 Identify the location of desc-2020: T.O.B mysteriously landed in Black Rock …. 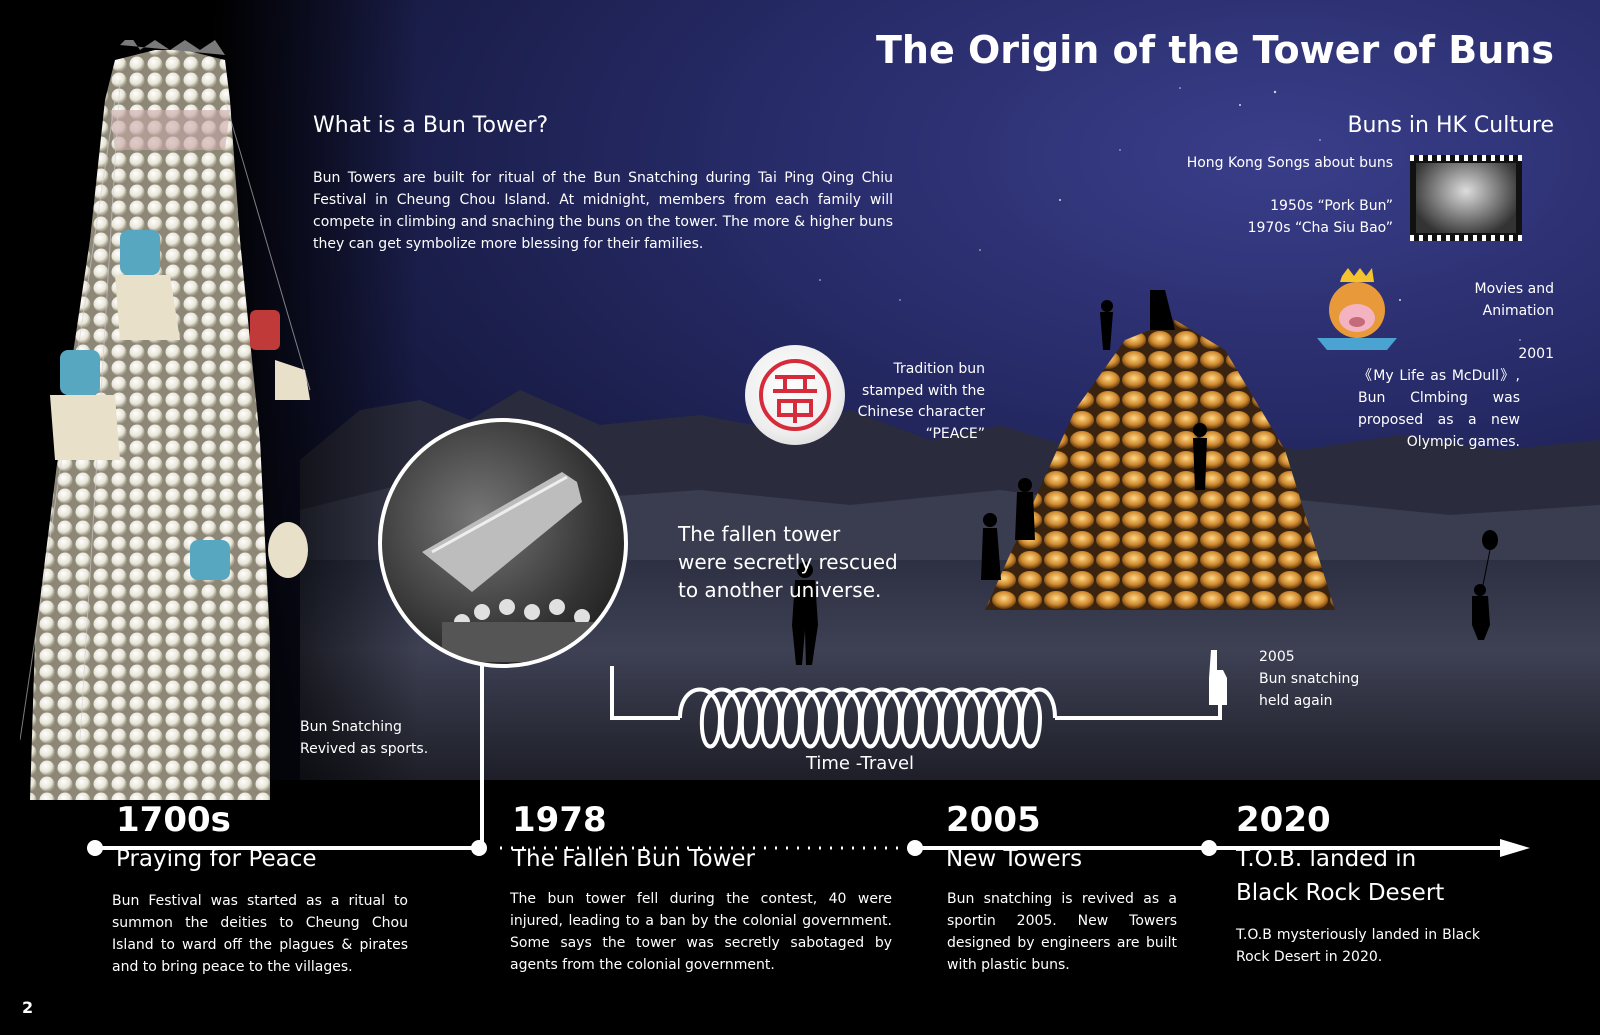
(1358, 946).